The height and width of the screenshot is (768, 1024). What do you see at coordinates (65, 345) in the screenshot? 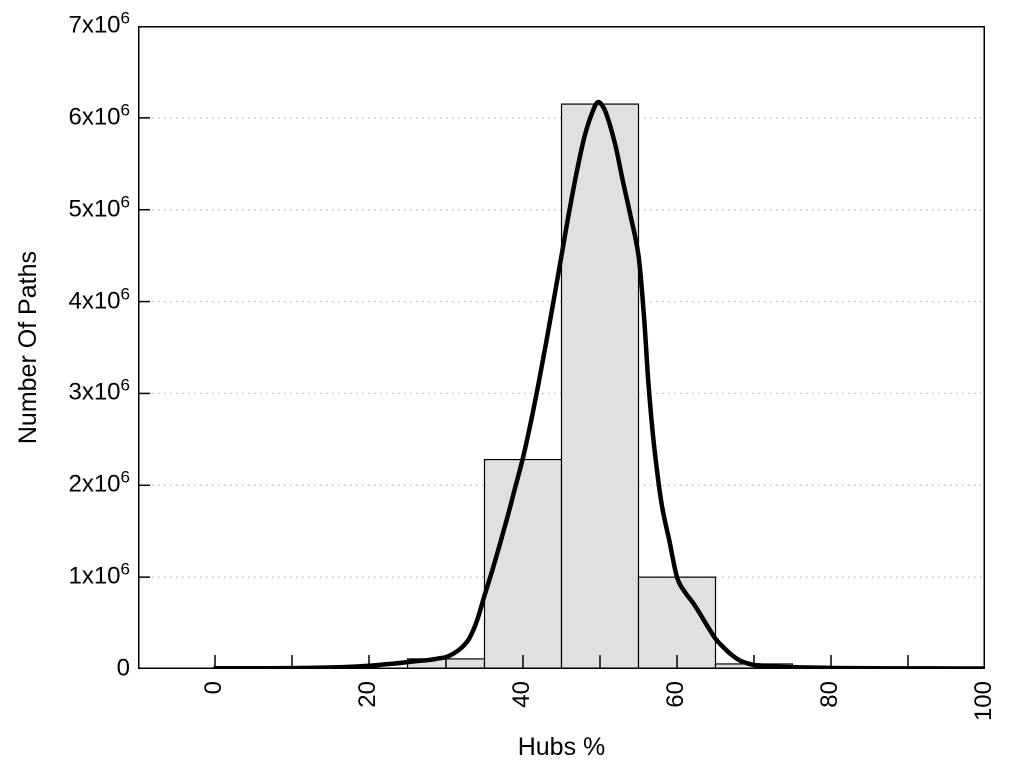
I see `y-tick-labels: 0 1x10⁶ 2x10⁶ 3x10⁶ 4x10⁶ 5x10⁶ 6x10⁶ 7x10⁶` at bounding box center [65, 345].